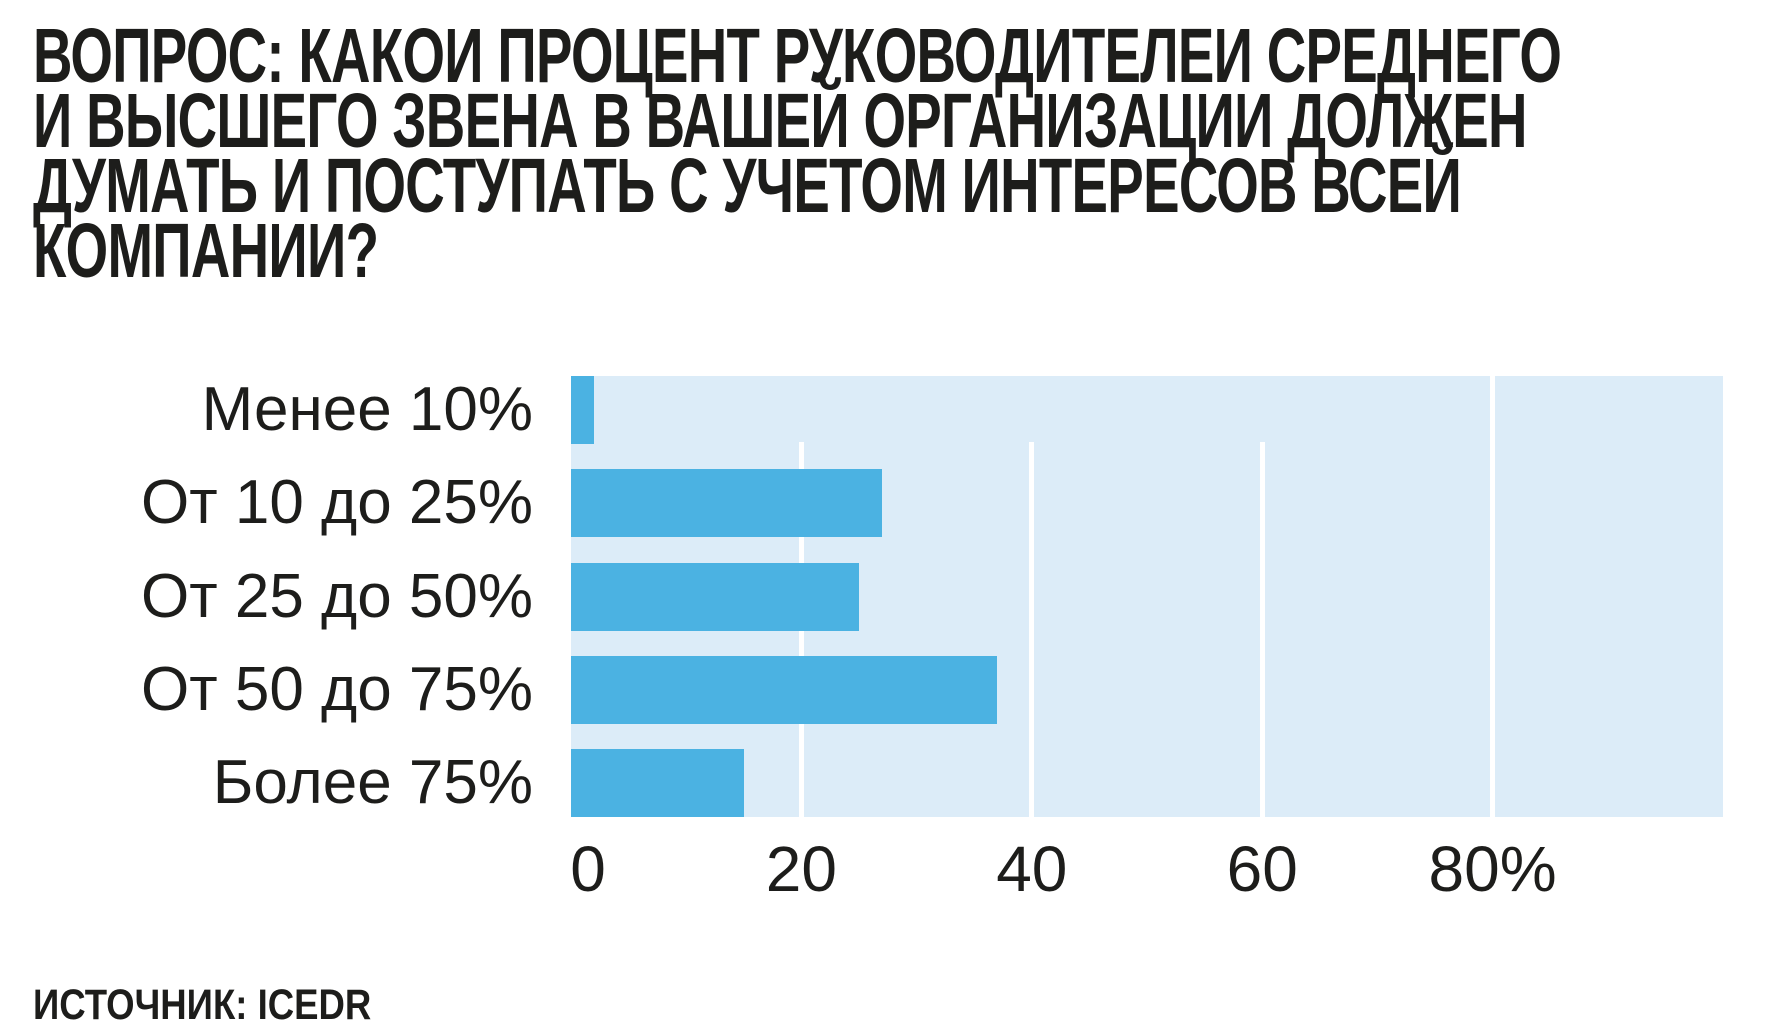 Image resolution: width=1791 pixels, height=1035 pixels. Describe the element at coordinates (1262, 869) in the screenshot. I see `x-tick-label-60: 60` at that location.